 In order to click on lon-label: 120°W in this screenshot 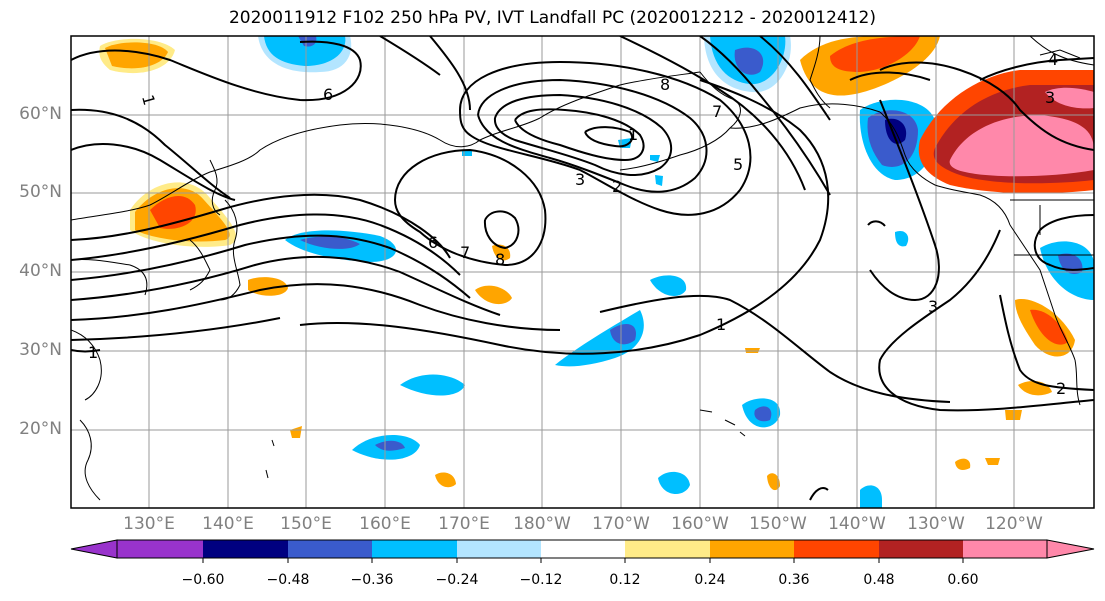, I will do `click(1014, 524)`.